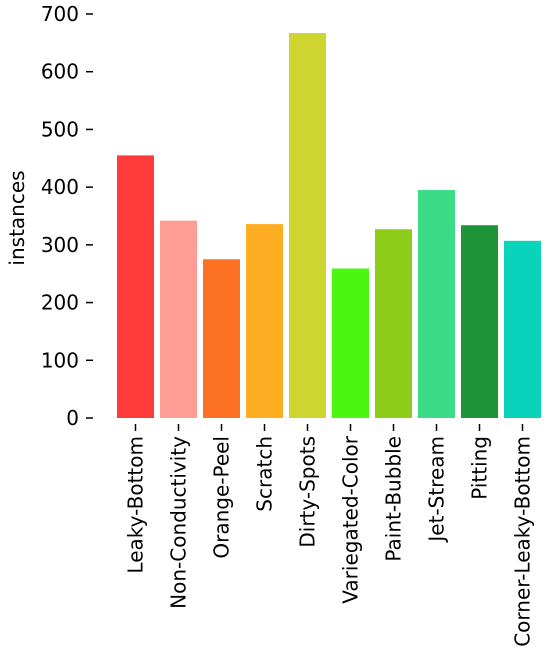 The width and height of the screenshot is (550, 656). Describe the element at coordinates (479, 321) in the screenshot. I see `bar-pitting` at that location.